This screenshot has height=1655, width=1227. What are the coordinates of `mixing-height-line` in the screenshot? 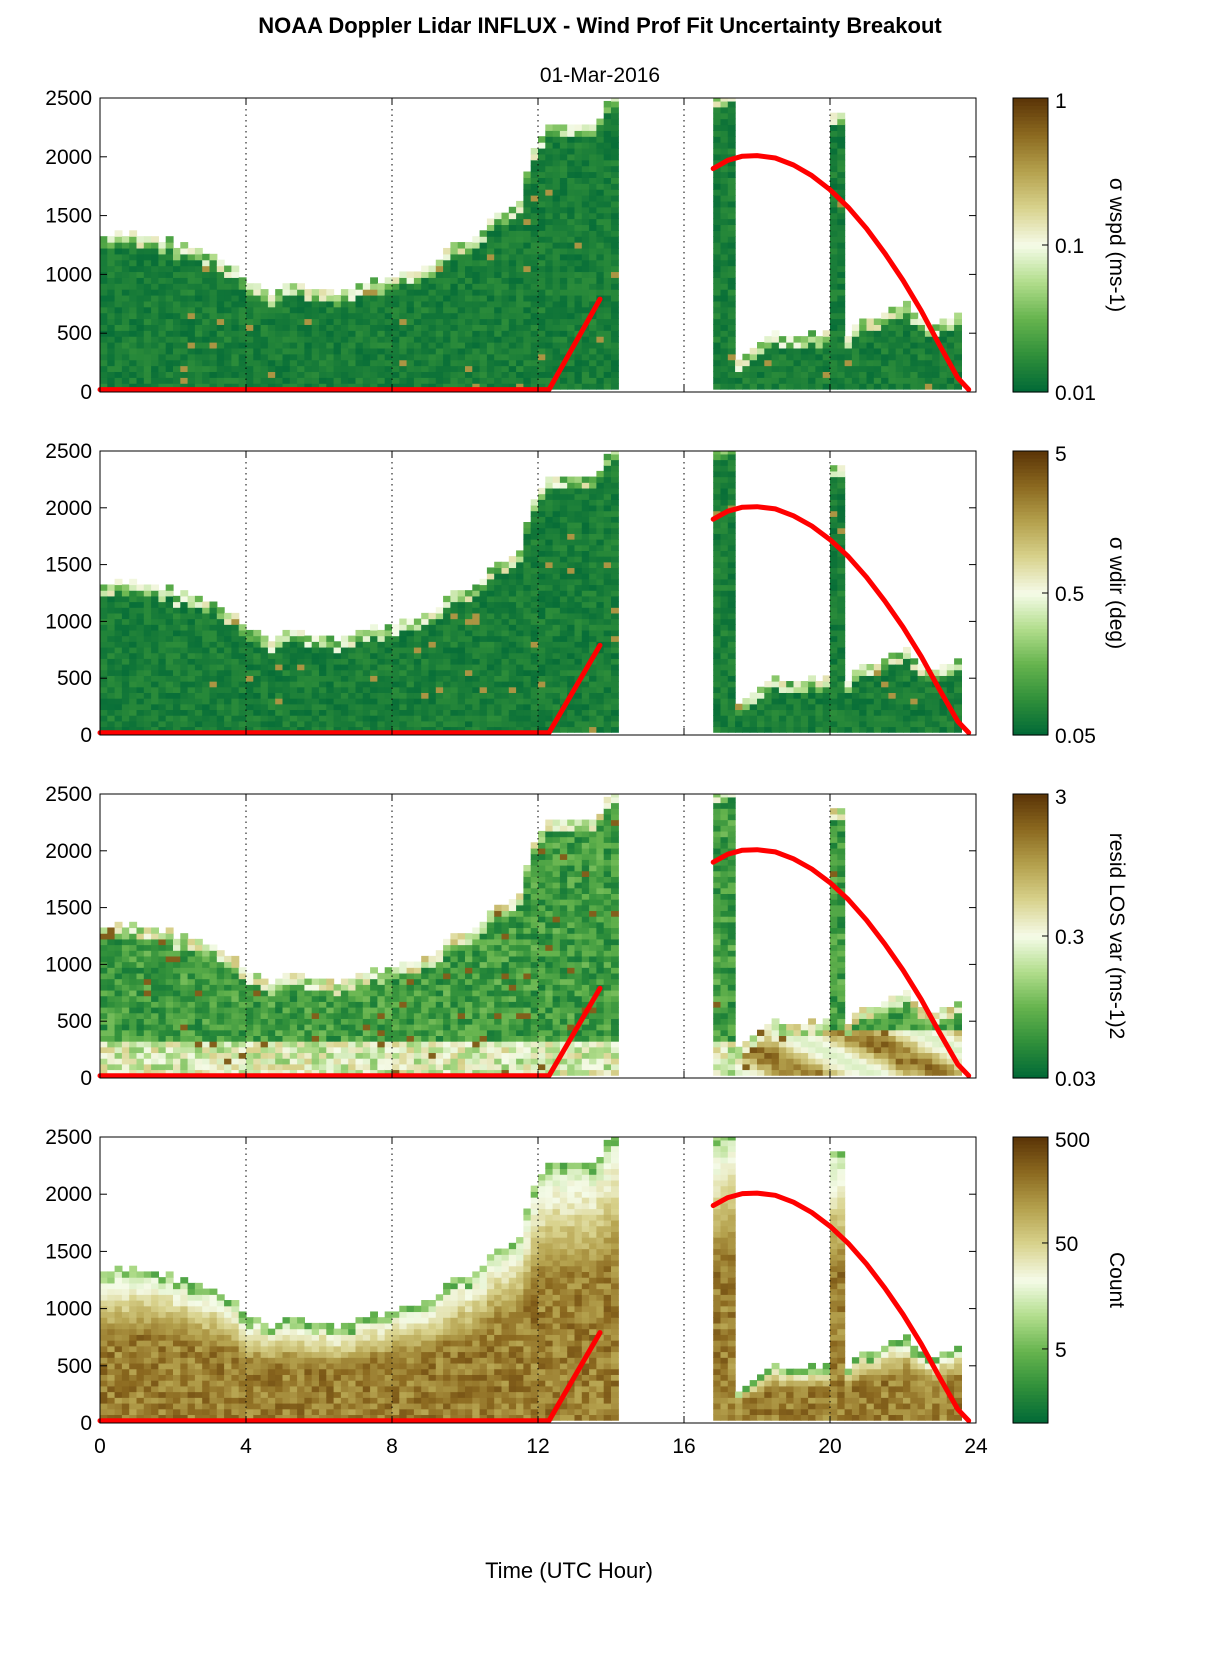 It's located at (841, 273).